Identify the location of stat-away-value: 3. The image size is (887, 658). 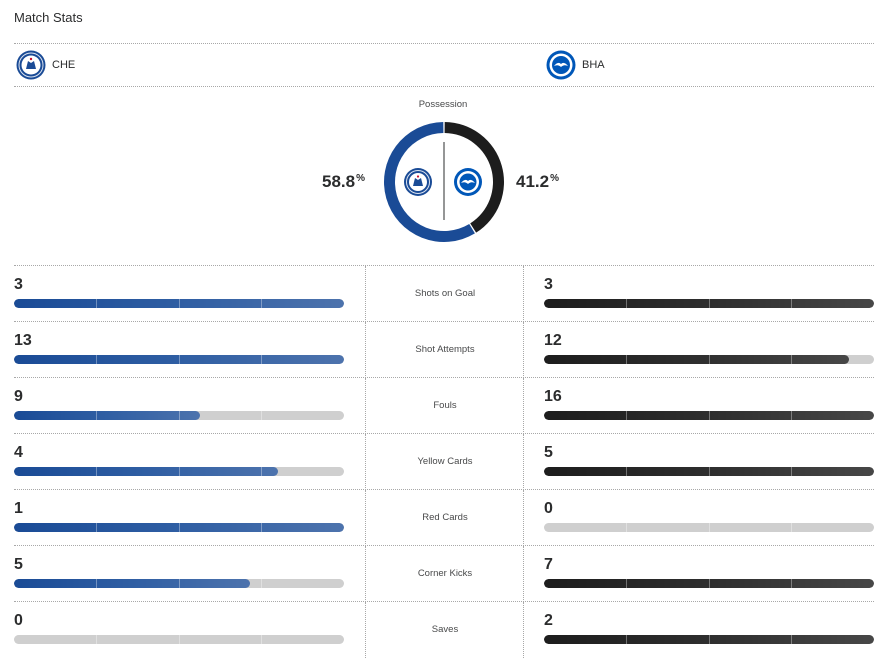
(548, 284).